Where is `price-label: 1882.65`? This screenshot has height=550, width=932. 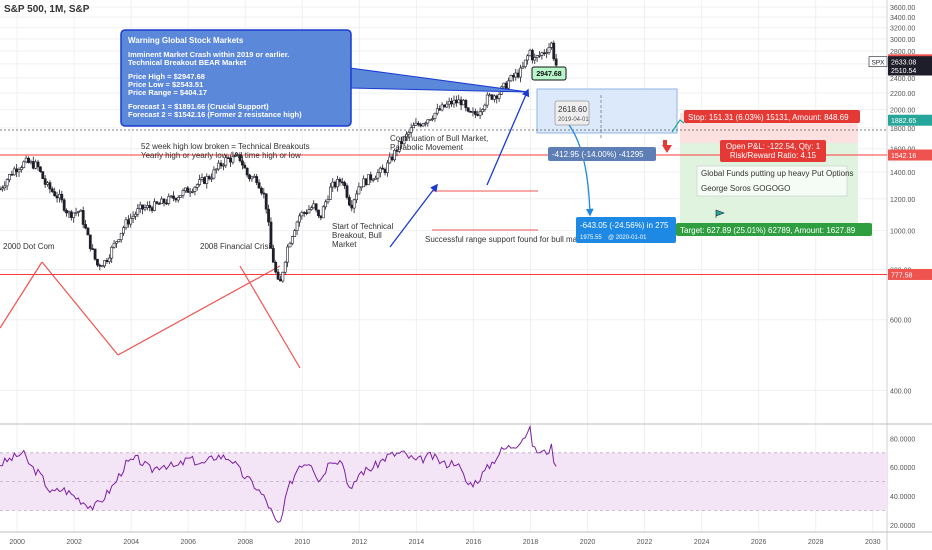 price-label: 1882.65 is located at coordinates (903, 121).